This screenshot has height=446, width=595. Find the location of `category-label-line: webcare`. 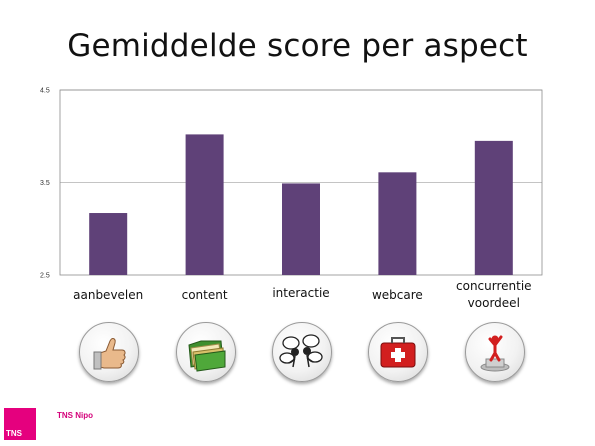

category-label-line: webcare is located at coordinates (397, 295).